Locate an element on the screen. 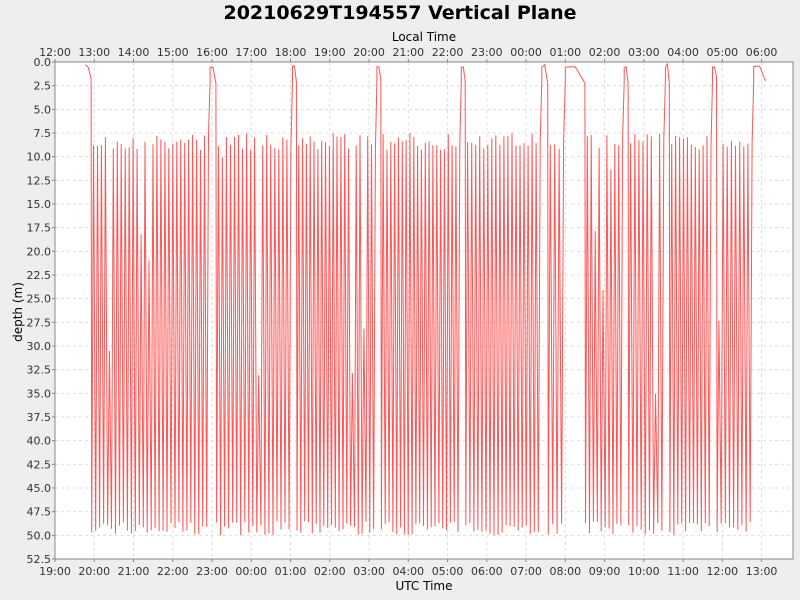  x2-tick-label: 13:00 is located at coordinates (94, 52).